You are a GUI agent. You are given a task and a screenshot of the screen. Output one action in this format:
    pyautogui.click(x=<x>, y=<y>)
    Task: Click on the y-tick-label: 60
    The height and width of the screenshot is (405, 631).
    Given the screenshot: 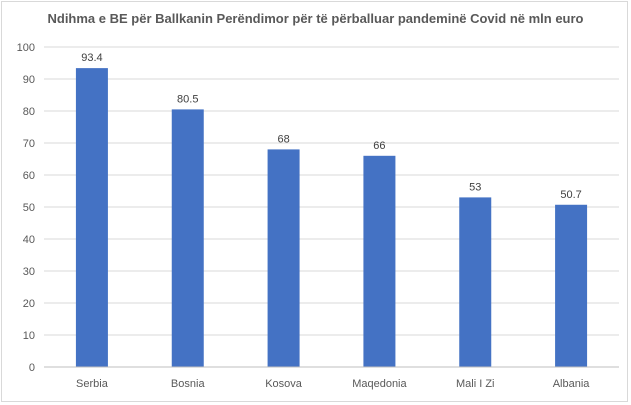 What is the action you would take?
    pyautogui.click(x=29, y=176)
    